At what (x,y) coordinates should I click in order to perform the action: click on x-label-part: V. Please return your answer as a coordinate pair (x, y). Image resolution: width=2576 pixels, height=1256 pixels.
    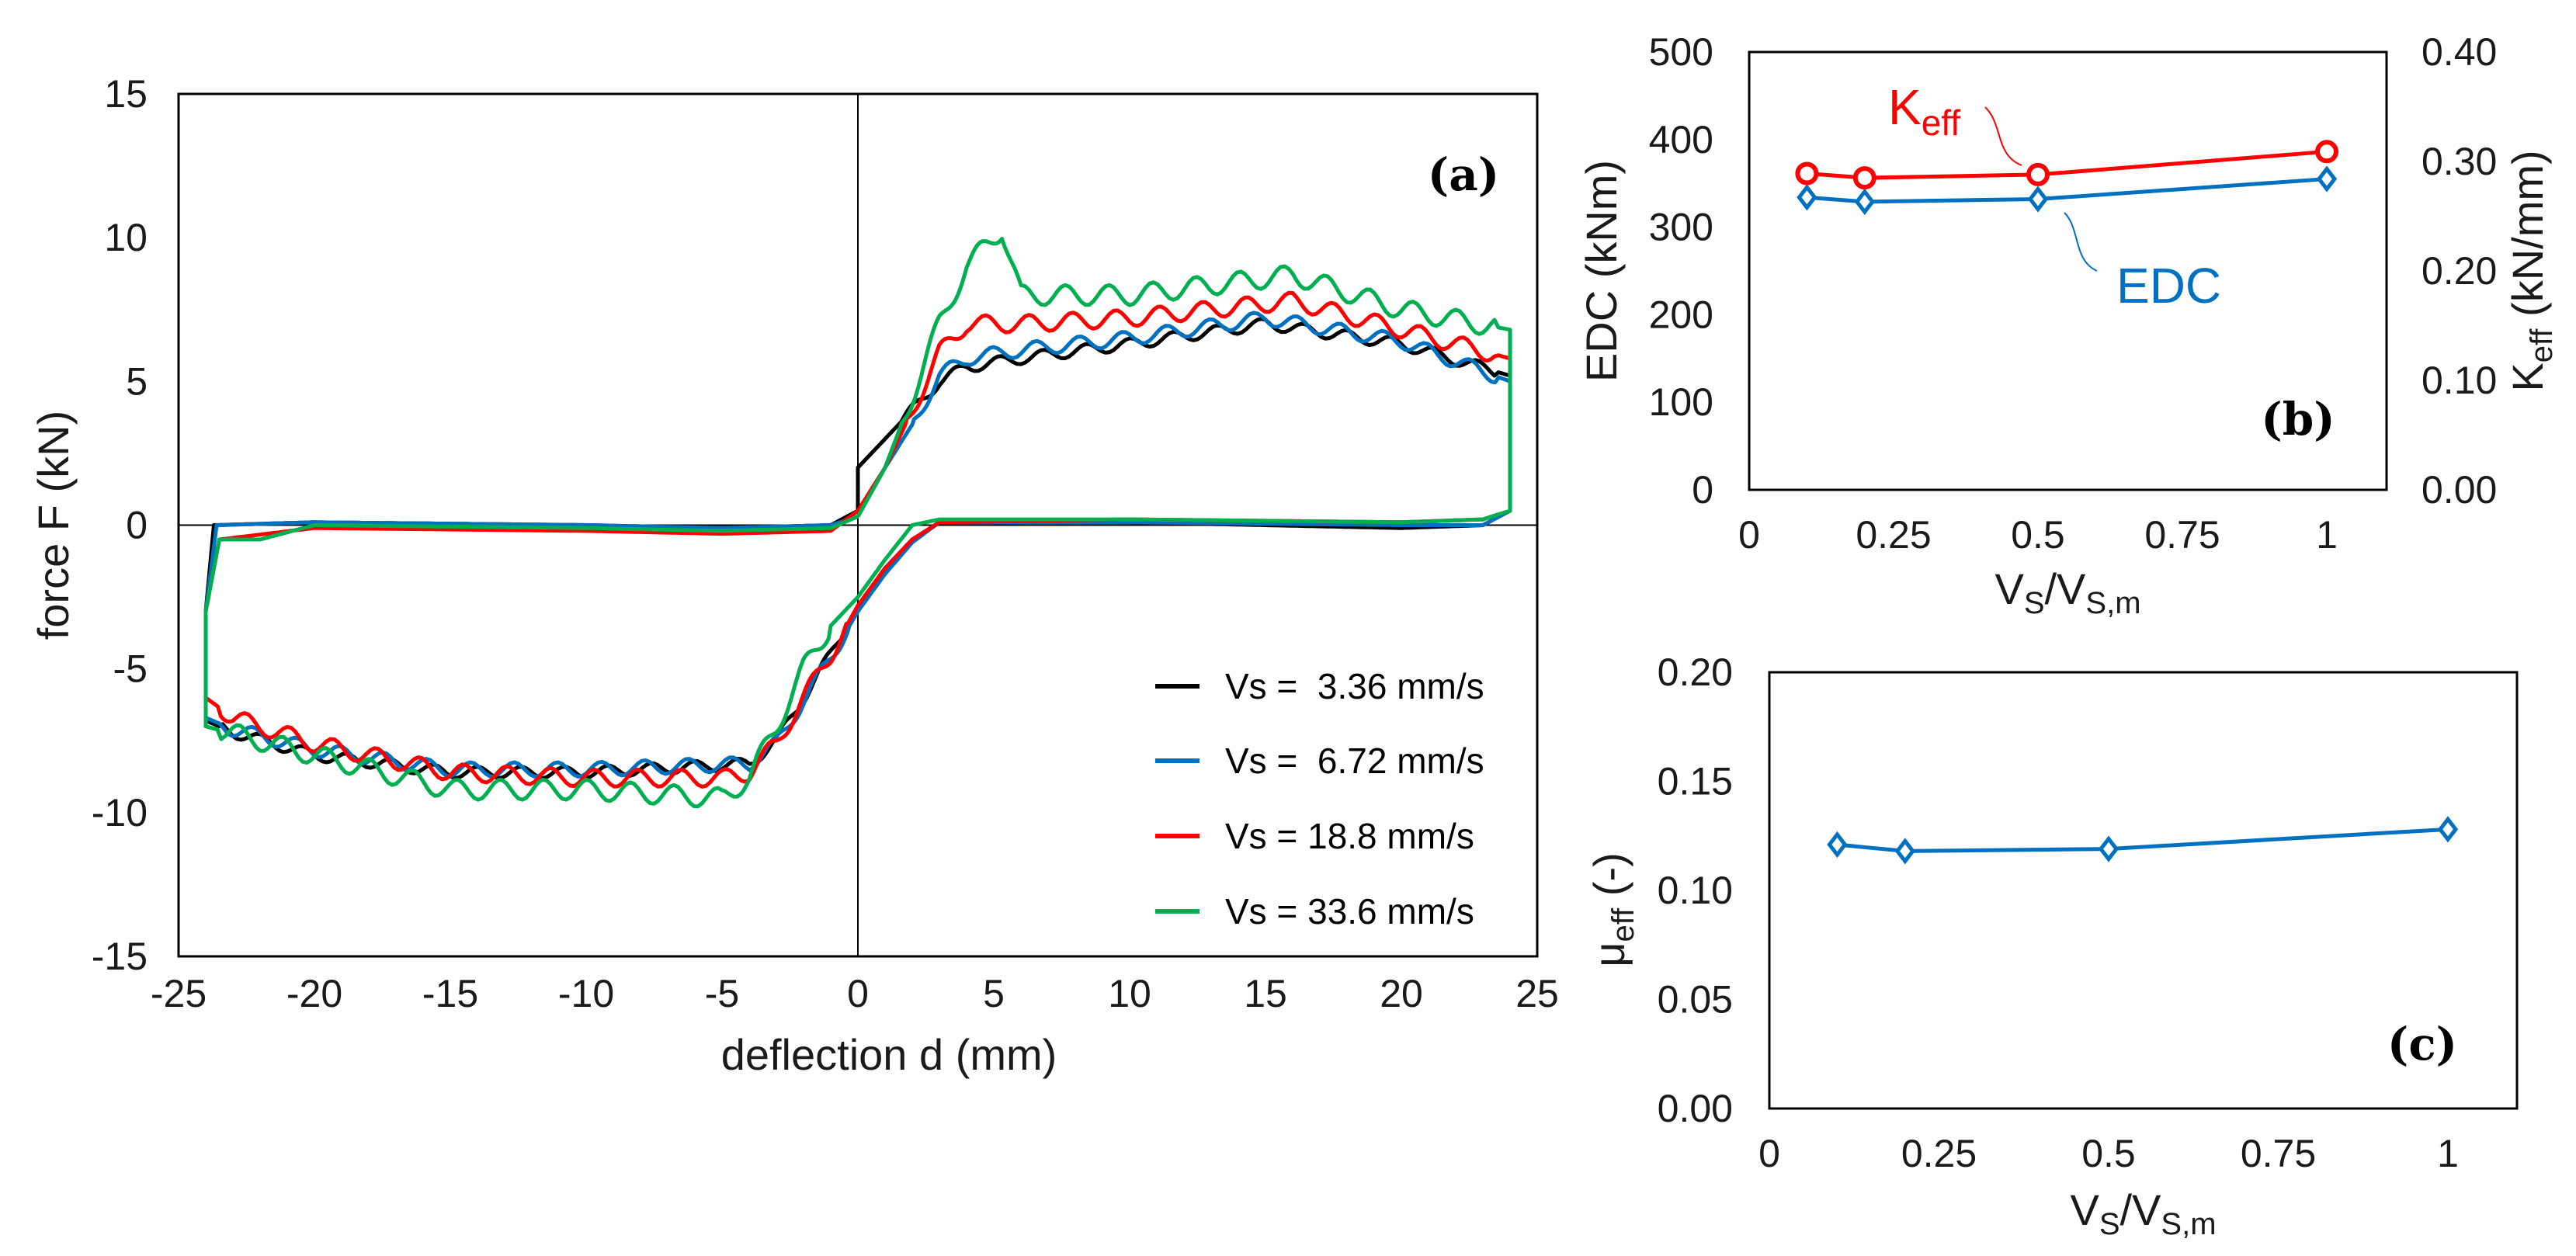
    Looking at the image, I should click on (2084, 1209).